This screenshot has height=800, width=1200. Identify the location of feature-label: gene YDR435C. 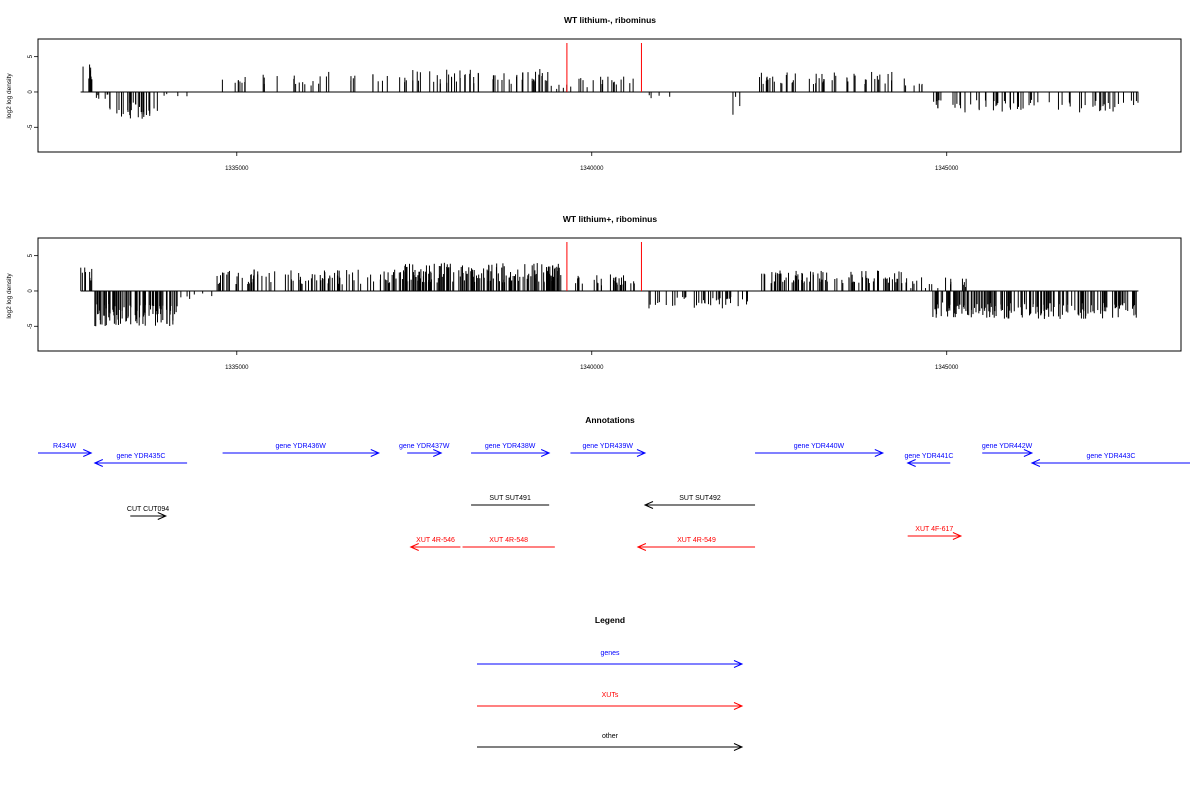
(140, 456).